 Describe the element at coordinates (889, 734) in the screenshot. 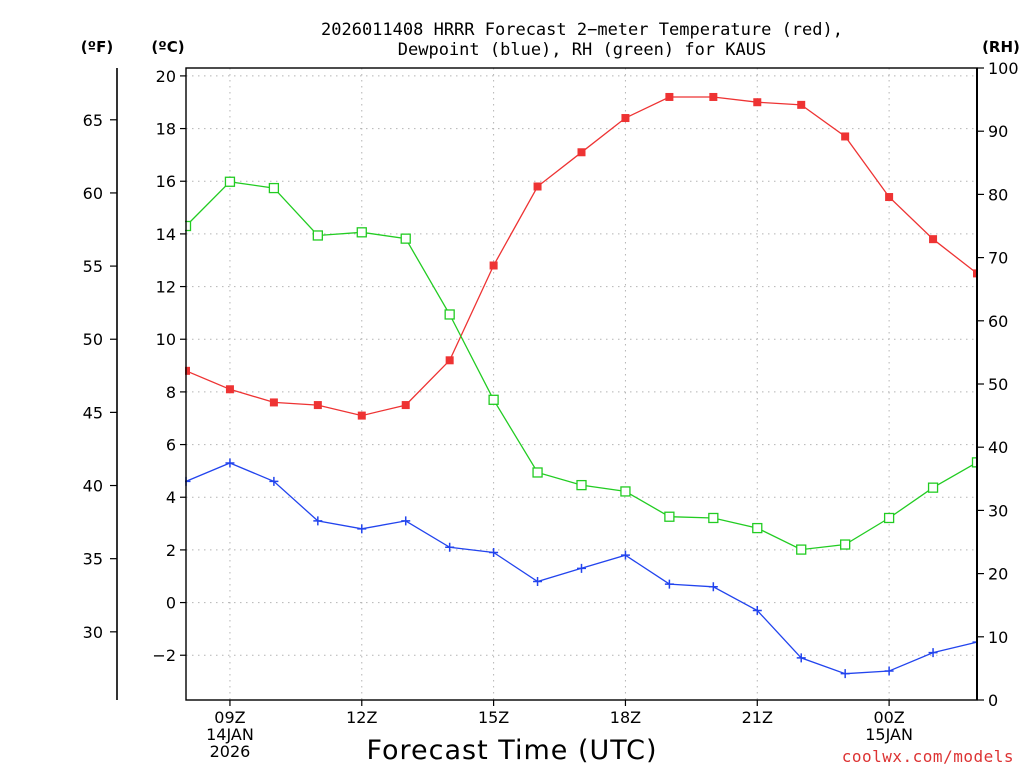

I see `x-tick-date-label: 15JAN` at that location.